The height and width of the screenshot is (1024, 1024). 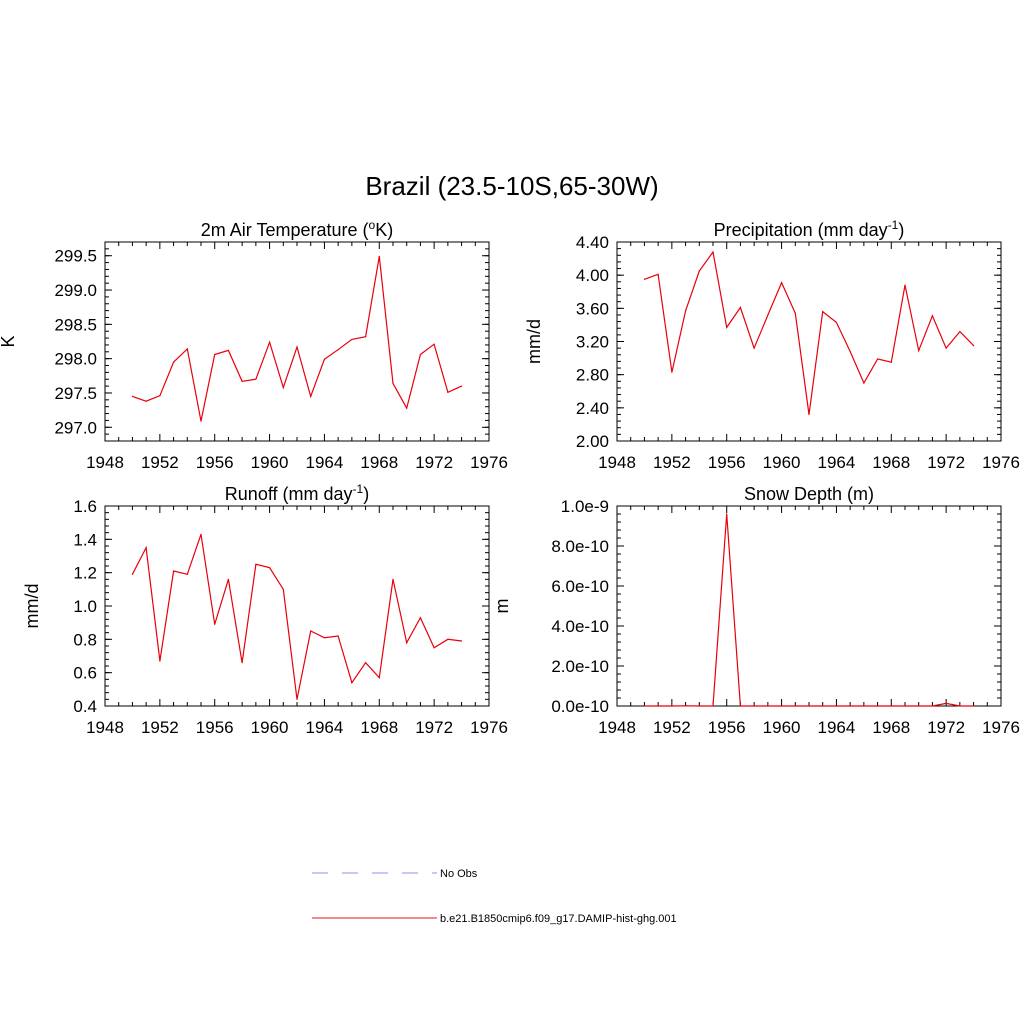 What do you see at coordinates (85, 539) in the screenshot?
I see `y-tick-label: 1.4` at bounding box center [85, 539].